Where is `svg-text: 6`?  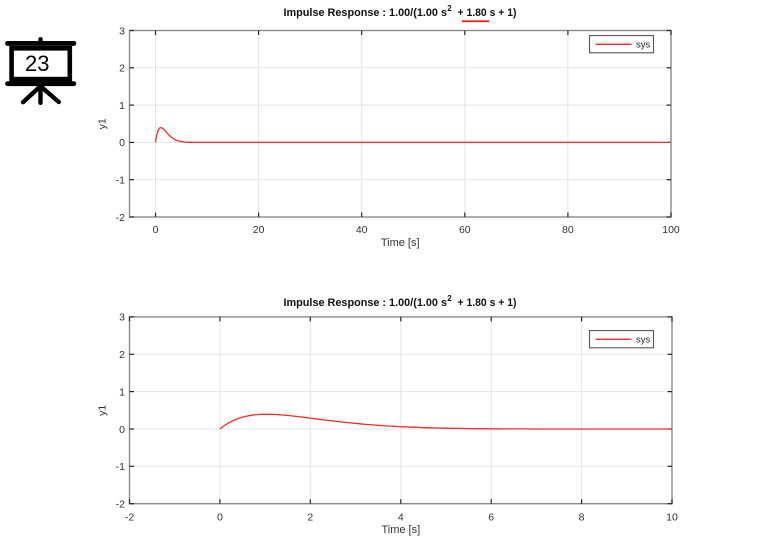 svg-text: 6 is located at coordinates (491, 518).